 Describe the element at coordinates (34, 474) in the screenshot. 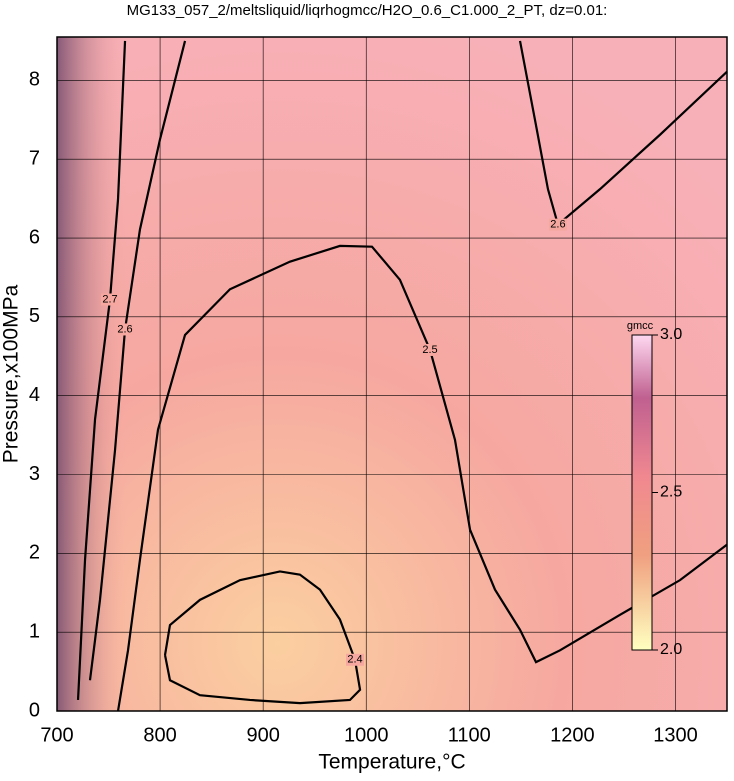

I see `y-tick-label: 3` at that location.